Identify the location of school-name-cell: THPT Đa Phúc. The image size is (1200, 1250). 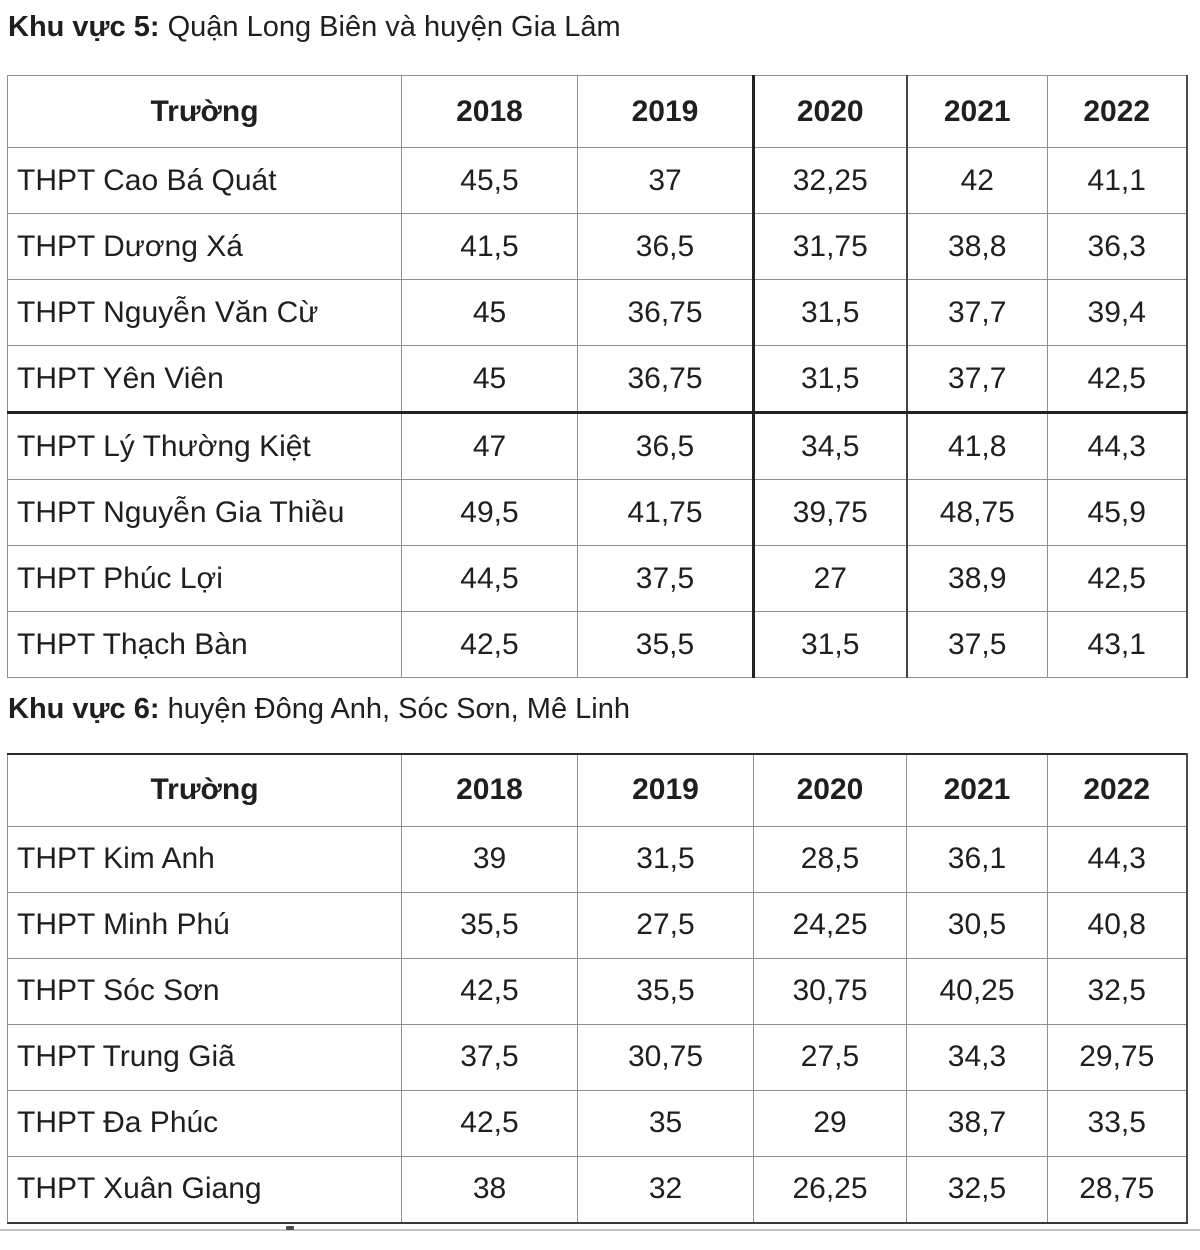
(204, 1123).